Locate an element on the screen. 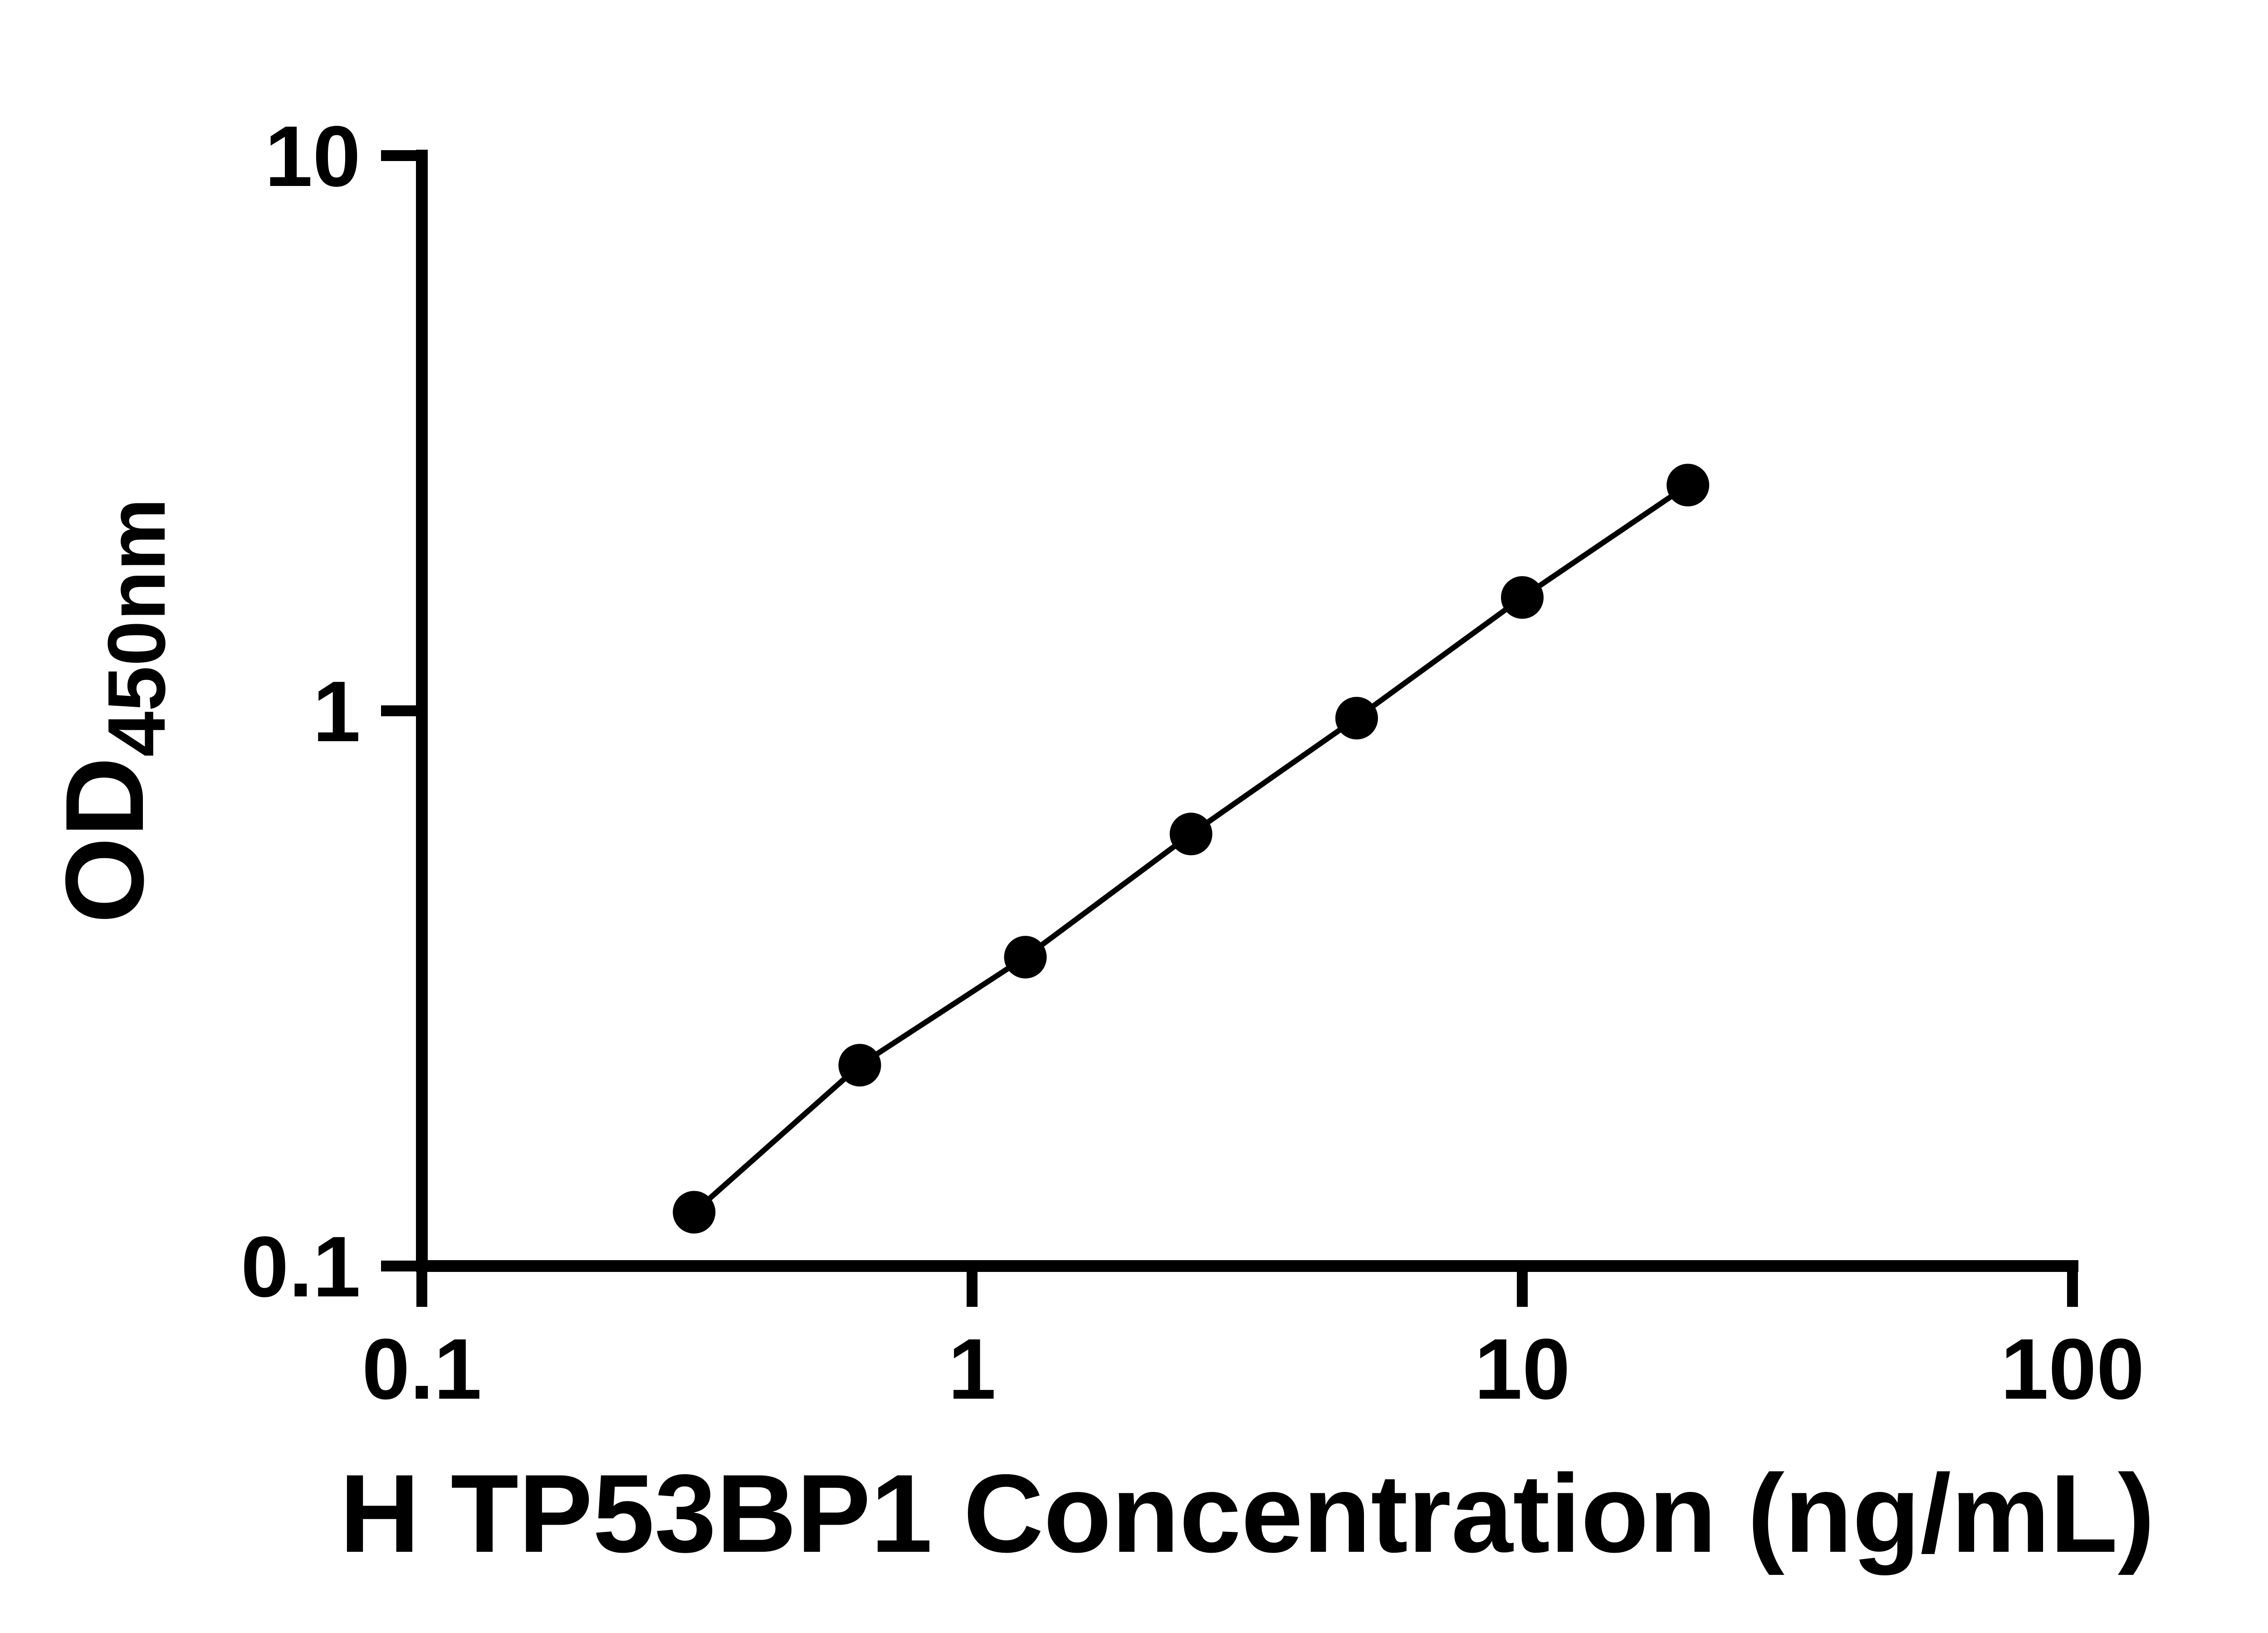 This screenshot has width=2268, height=1633. x-tick-label: 100 is located at coordinates (2072, 1369).